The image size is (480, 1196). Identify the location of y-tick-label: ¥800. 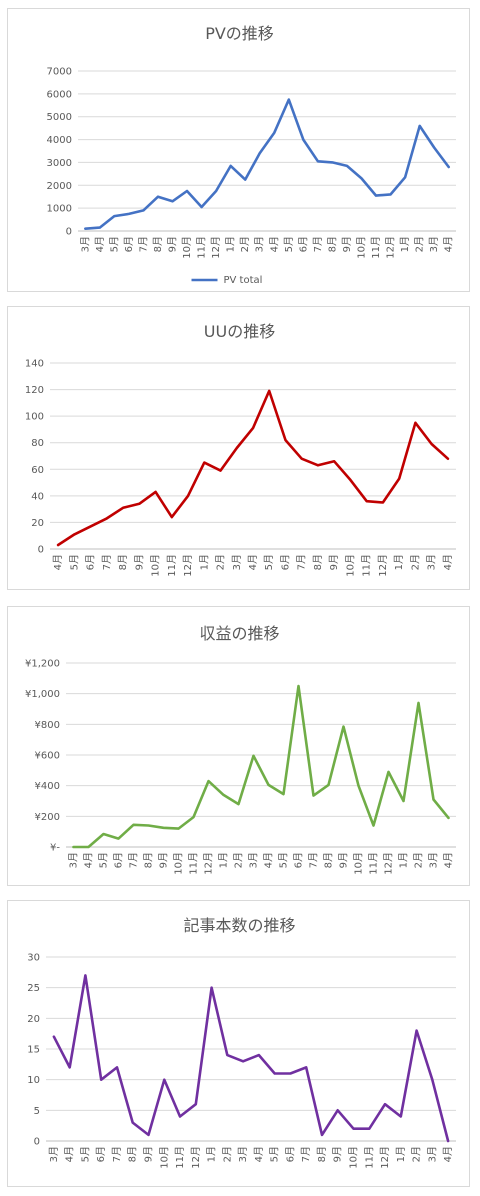
(47, 725).